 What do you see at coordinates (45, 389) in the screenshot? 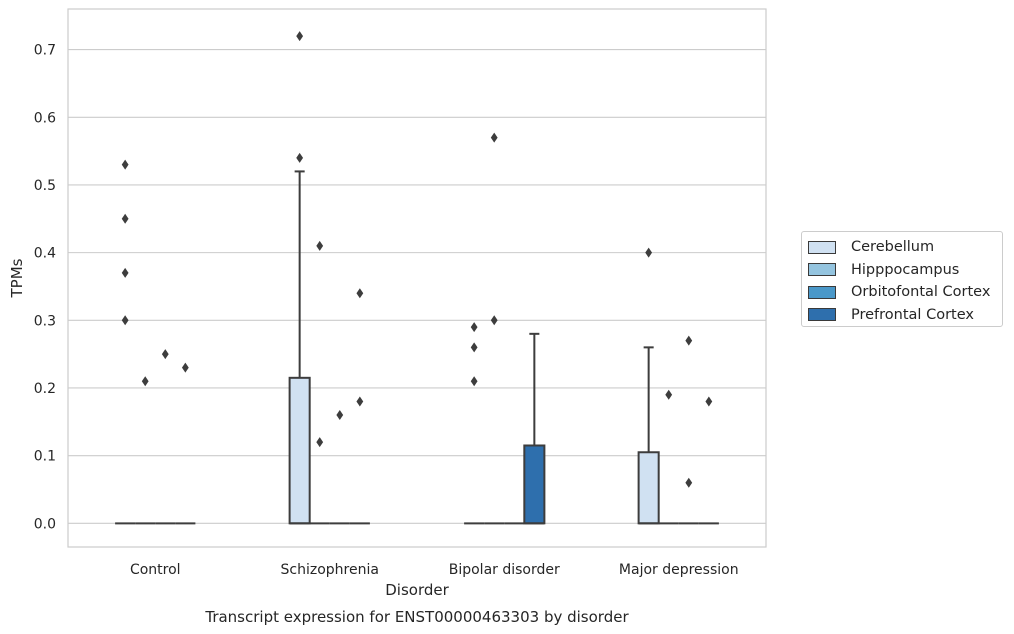
I see `y-tick-label: 0.2` at bounding box center [45, 389].